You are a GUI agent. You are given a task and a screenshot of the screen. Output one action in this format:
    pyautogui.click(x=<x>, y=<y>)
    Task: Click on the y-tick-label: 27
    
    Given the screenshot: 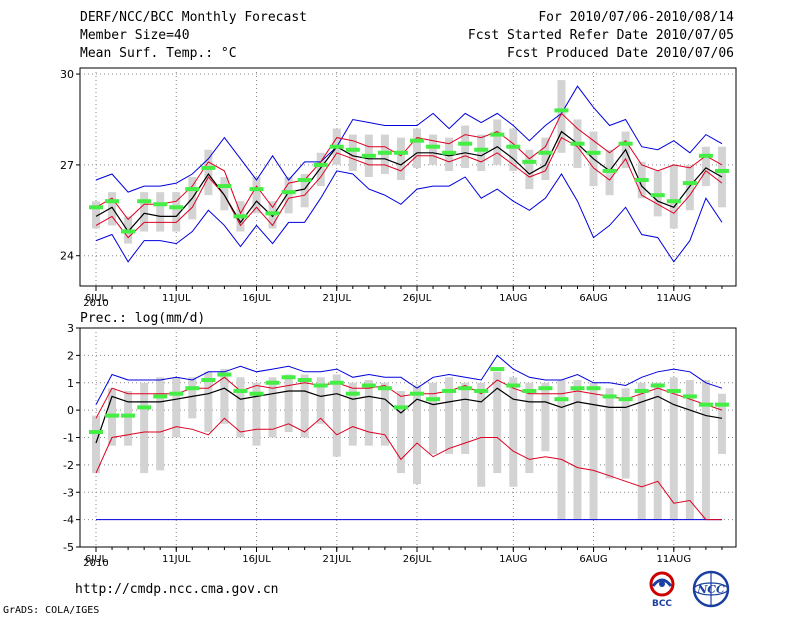 What is the action you would take?
    pyautogui.click(x=67, y=165)
    